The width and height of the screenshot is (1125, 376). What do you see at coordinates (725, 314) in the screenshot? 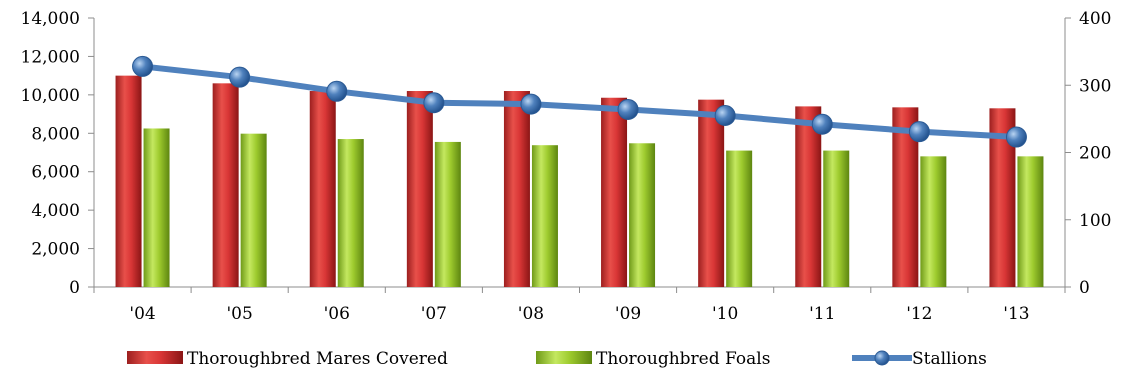
I see `x-tick-label: '10` at bounding box center [725, 314].